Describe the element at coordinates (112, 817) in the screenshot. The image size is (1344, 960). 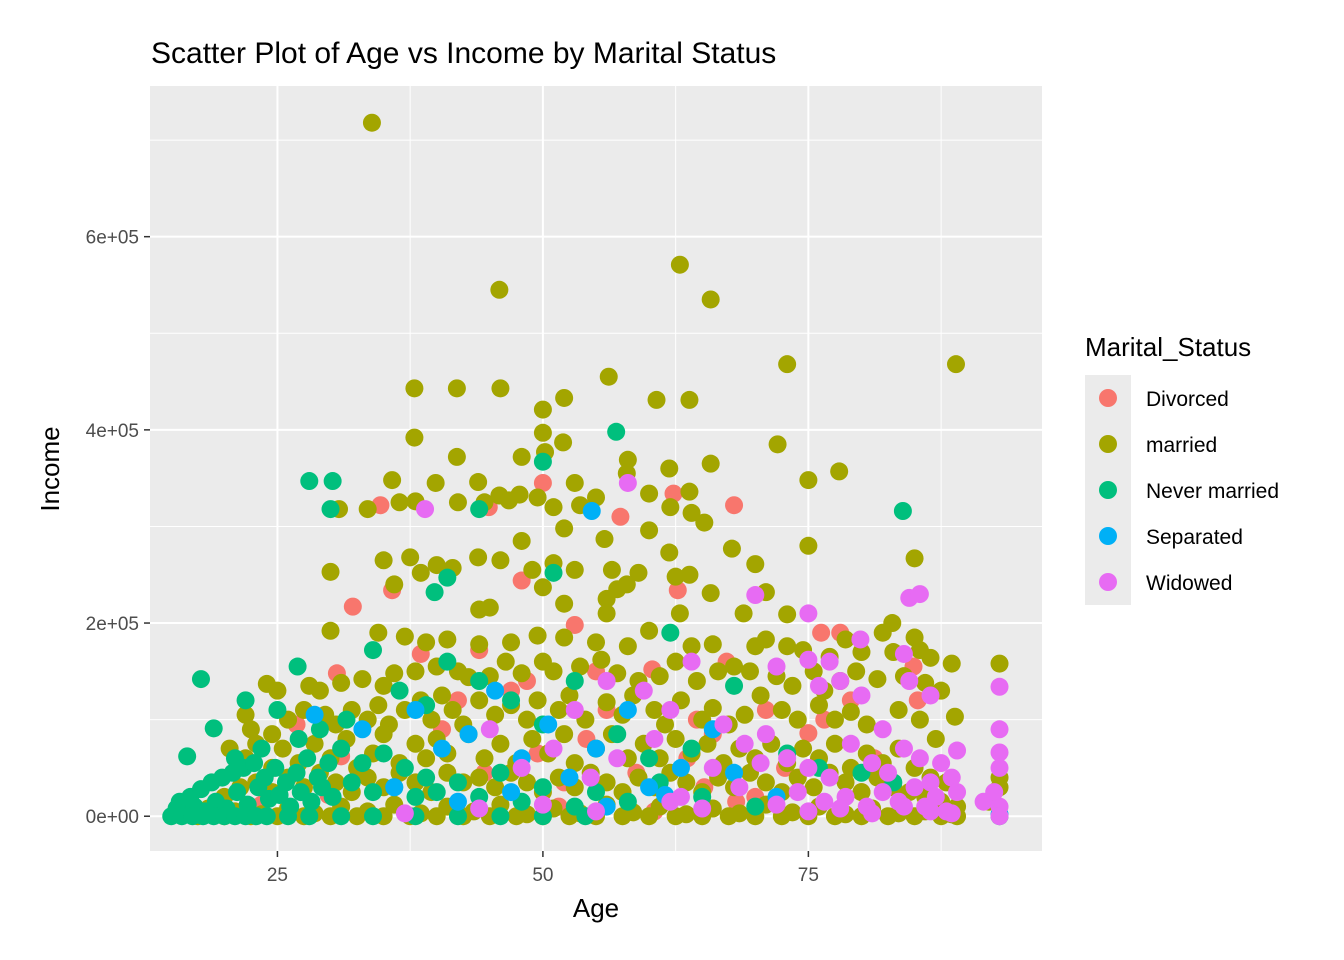
I see `y-tick-label: 0e+00` at that location.